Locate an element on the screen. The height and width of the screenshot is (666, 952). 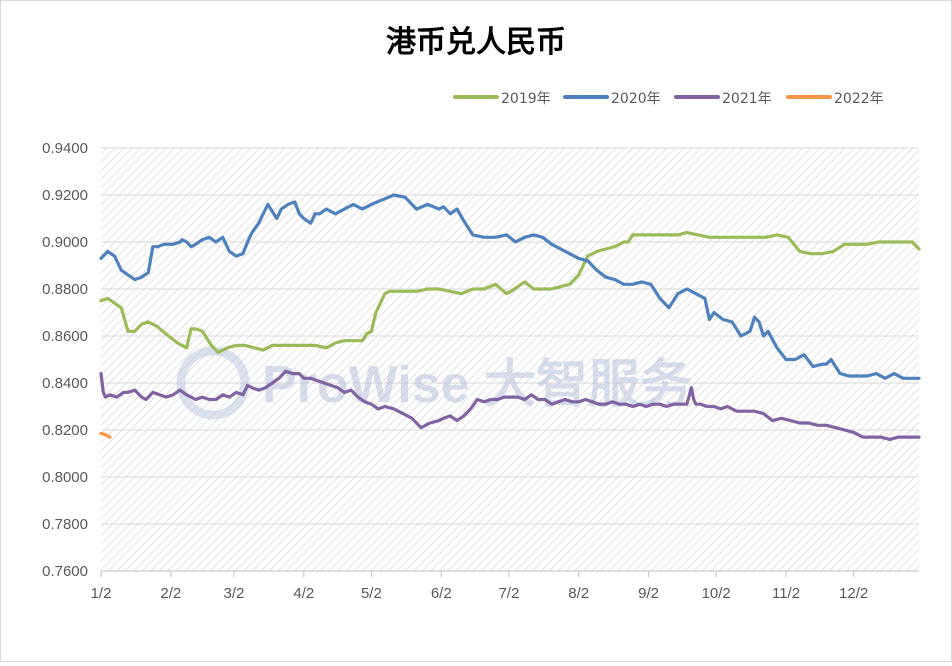
y-tick-label: 0.8600 is located at coordinates (65, 336).